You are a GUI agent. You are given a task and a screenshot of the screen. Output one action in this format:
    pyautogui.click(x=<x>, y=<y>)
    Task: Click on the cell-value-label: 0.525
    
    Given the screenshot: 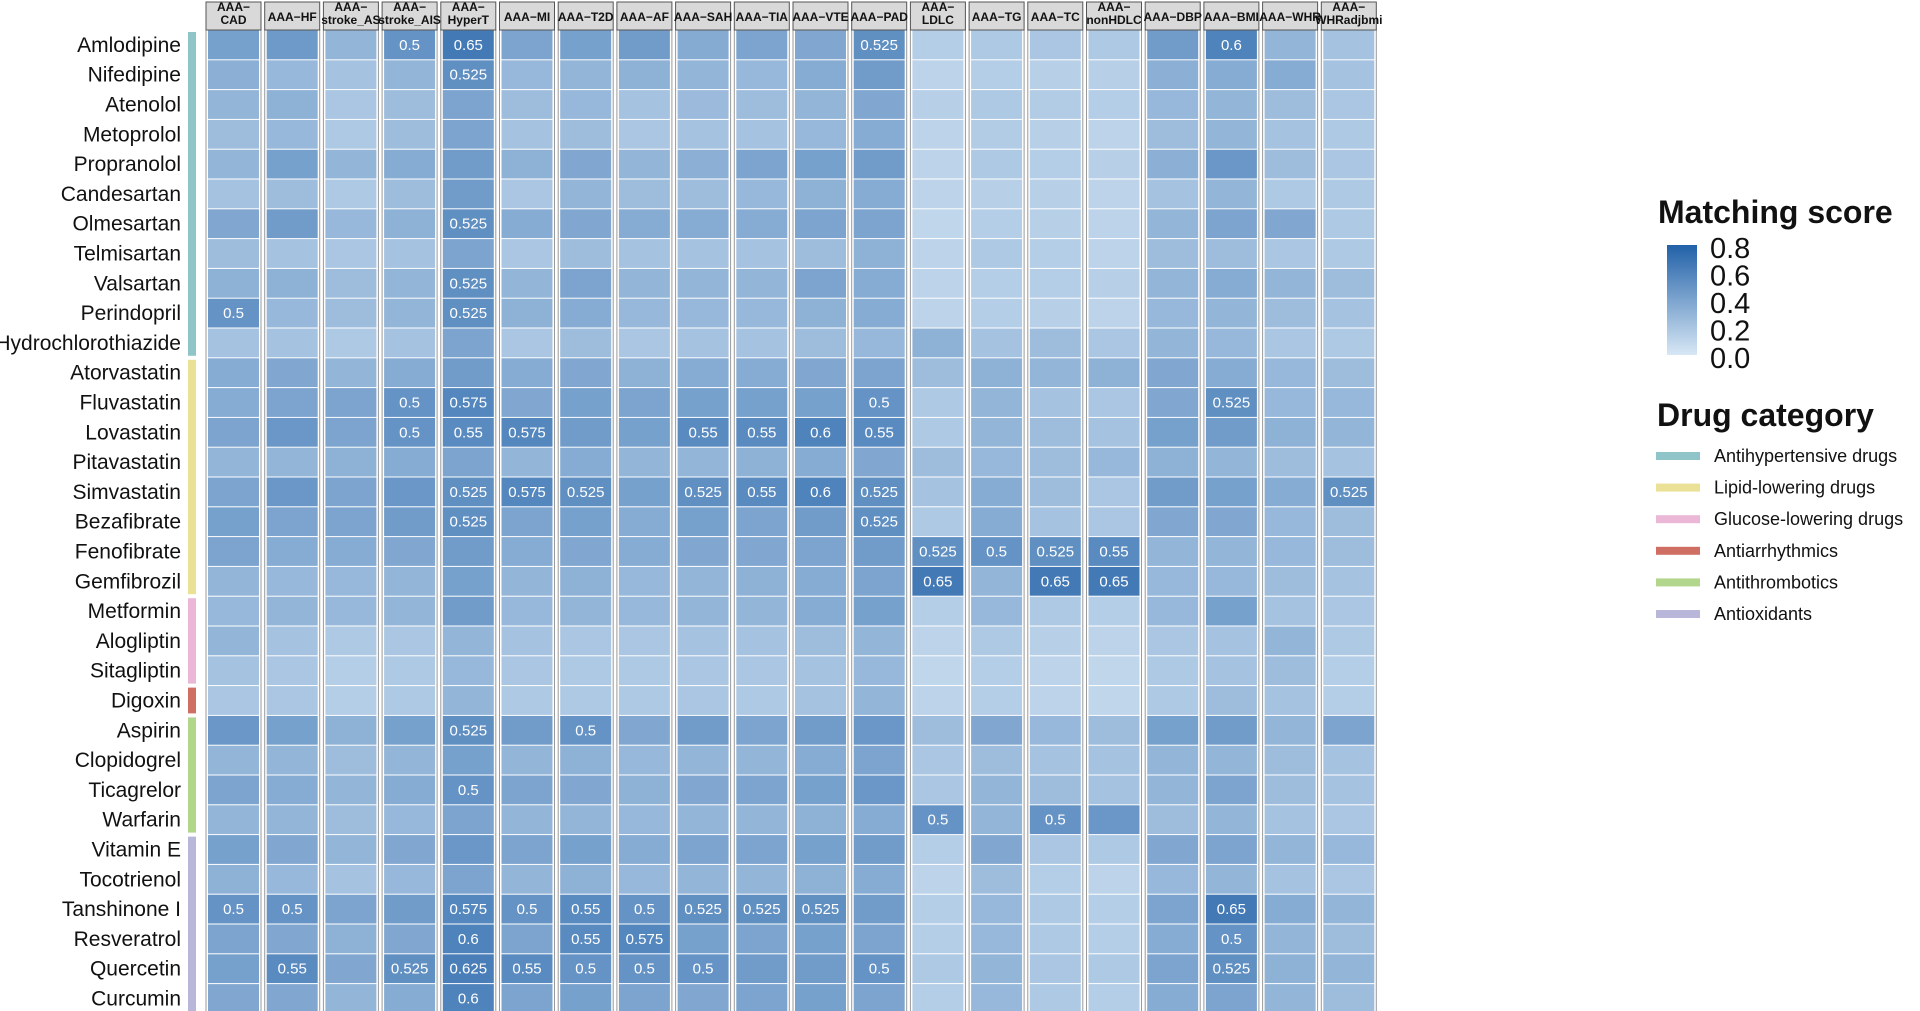 What is the action you would take?
    pyautogui.click(x=469, y=224)
    